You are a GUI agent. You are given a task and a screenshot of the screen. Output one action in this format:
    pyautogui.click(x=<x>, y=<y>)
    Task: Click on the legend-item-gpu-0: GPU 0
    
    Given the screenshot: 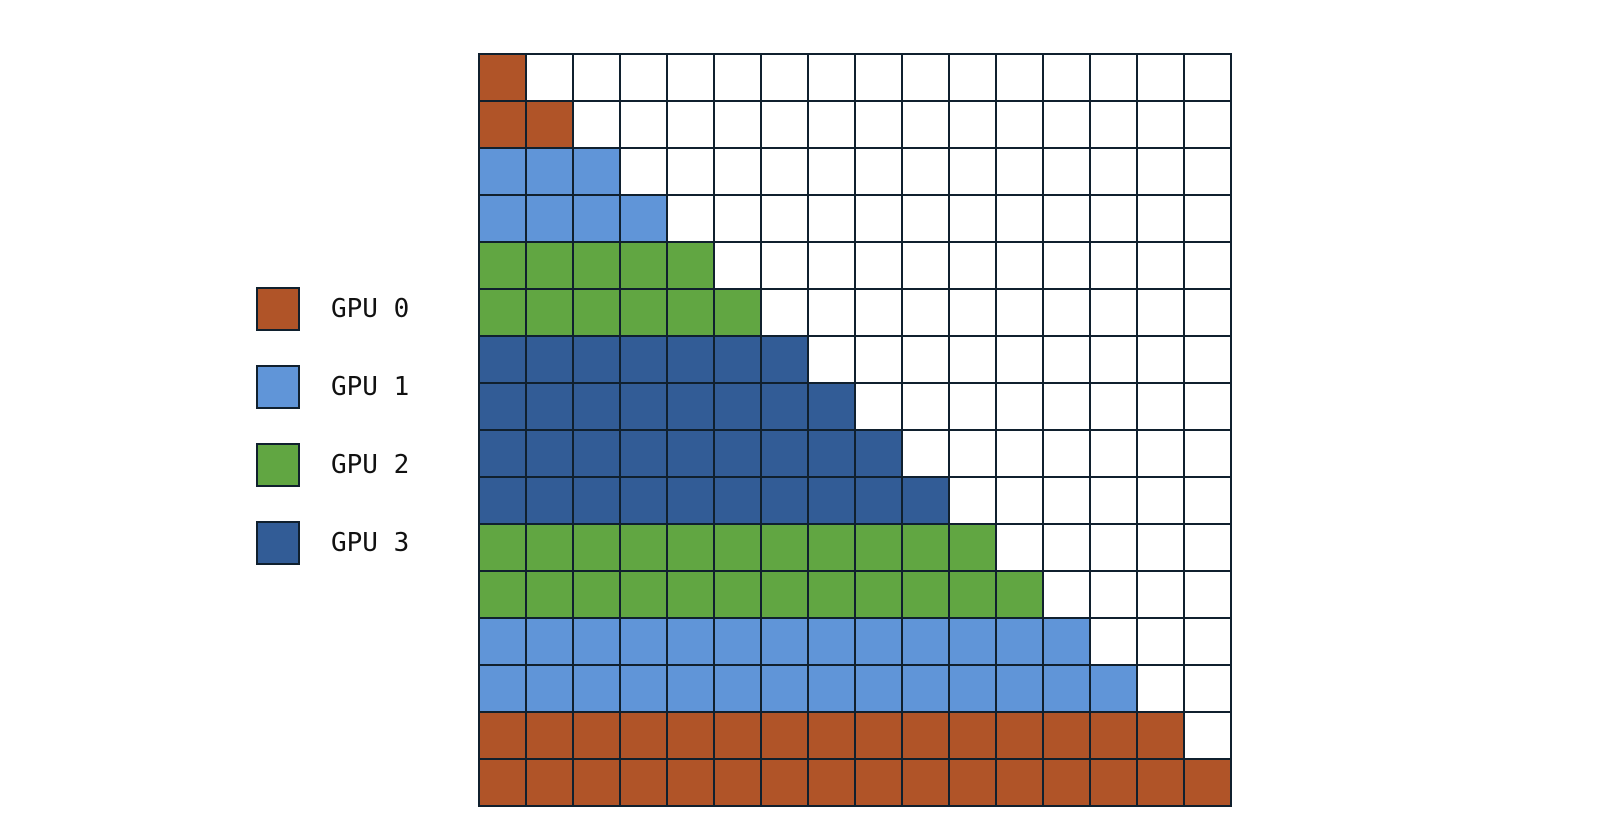 What is the action you would take?
    pyautogui.click(x=356, y=311)
    